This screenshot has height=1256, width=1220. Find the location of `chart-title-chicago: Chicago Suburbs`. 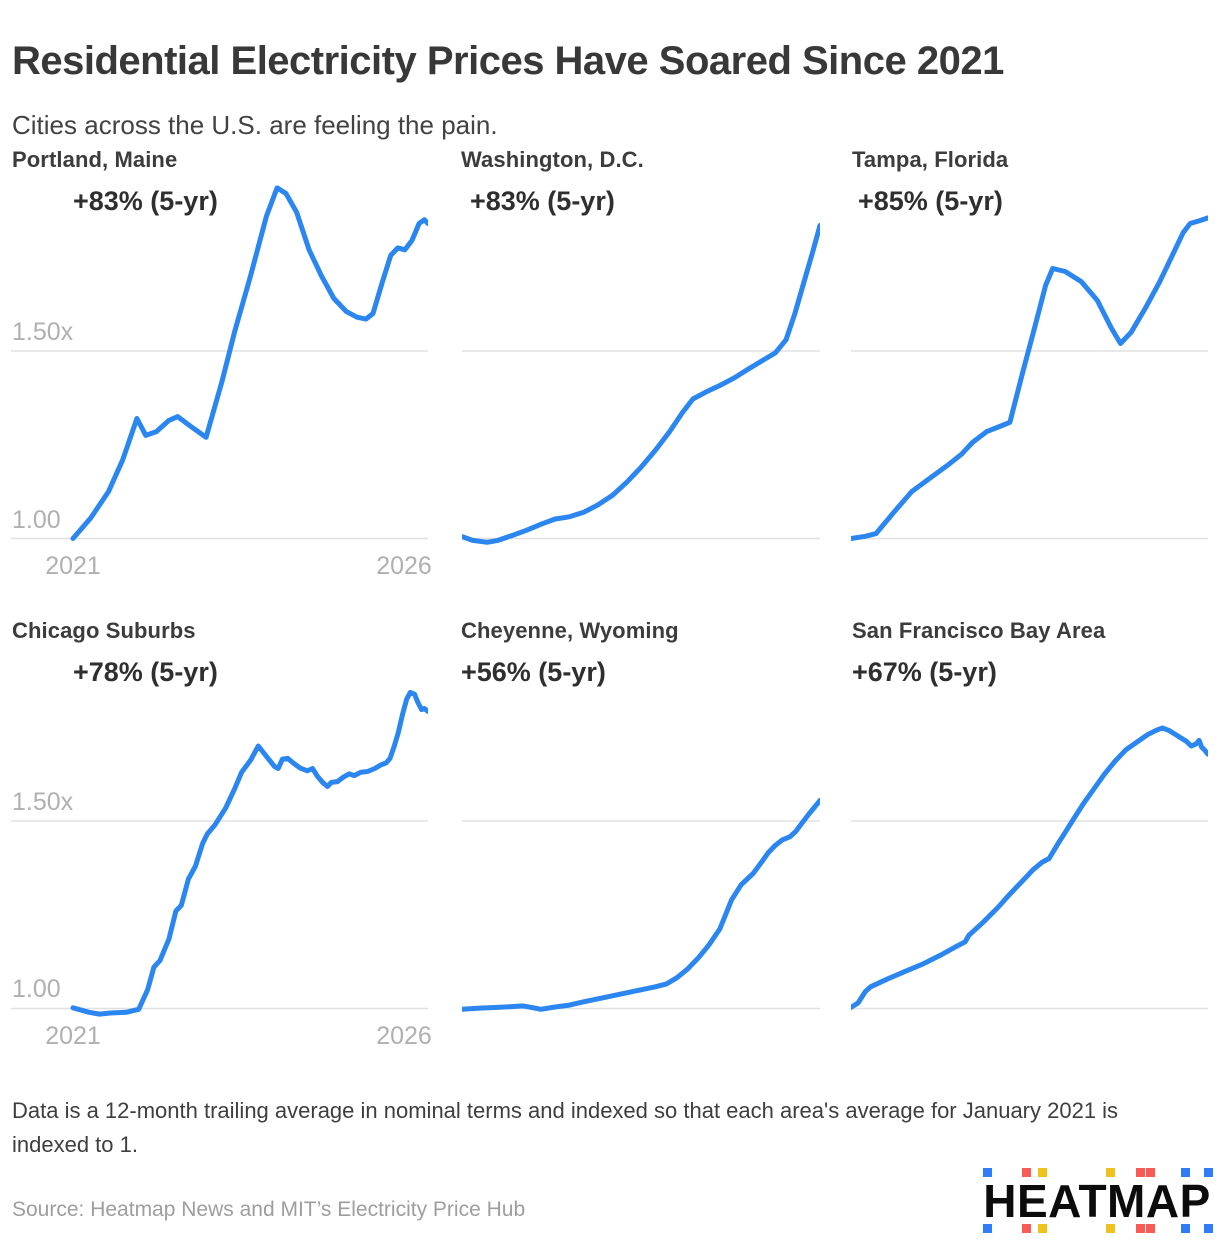

chart-title-chicago: Chicago Suburbs is located at coordinates (104, 630).